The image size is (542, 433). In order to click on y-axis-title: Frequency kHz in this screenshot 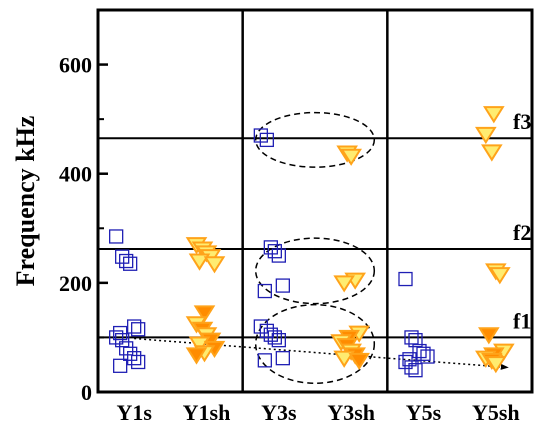, I will do `click(25, 201)`.